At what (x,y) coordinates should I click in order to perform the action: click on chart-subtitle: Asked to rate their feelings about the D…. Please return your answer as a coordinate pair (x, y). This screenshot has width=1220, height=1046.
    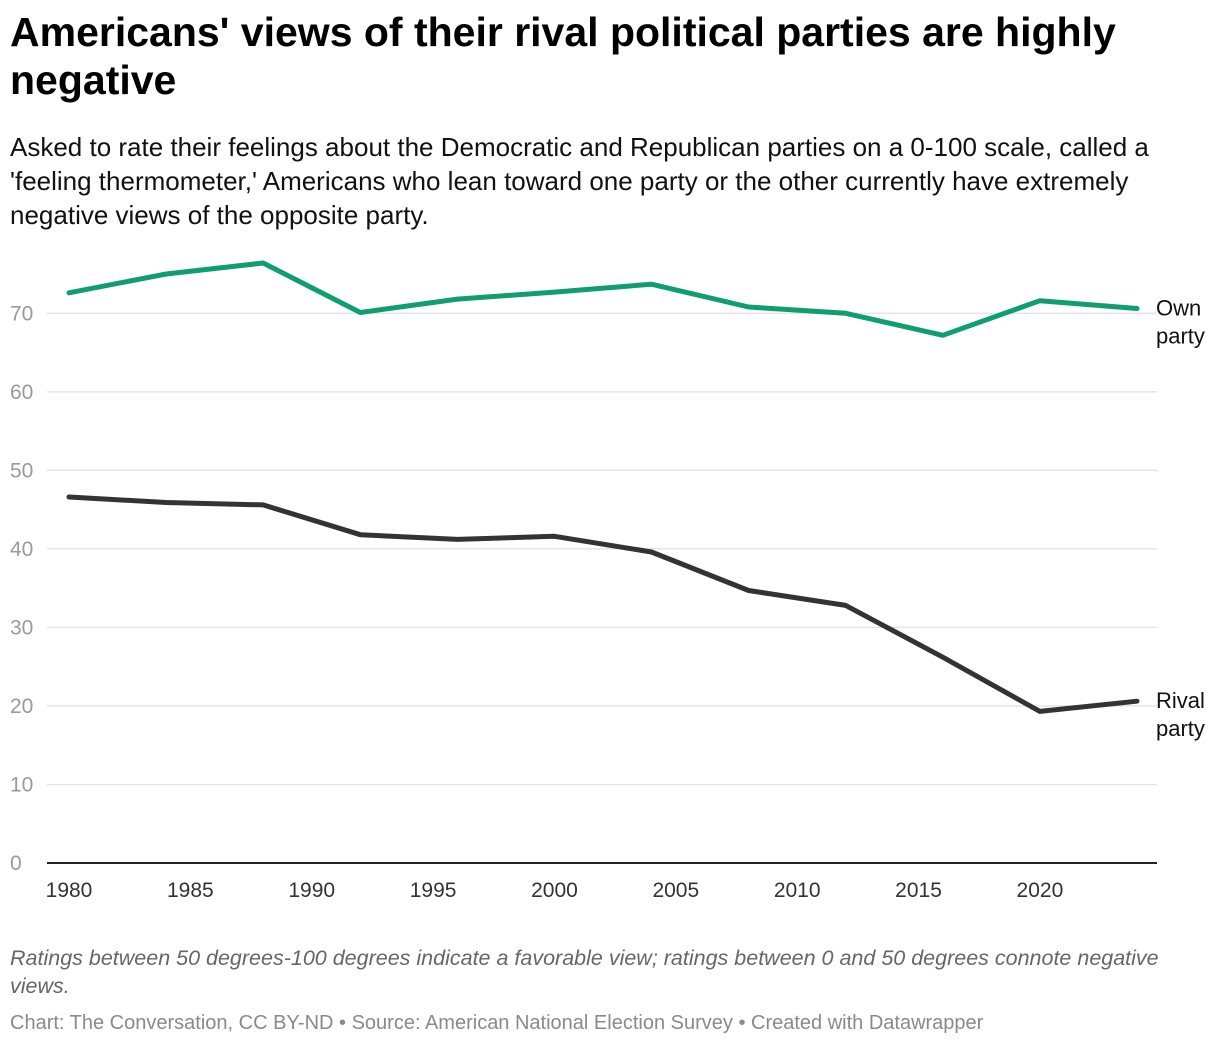
    Looking at the image, I should click on (579, 181).